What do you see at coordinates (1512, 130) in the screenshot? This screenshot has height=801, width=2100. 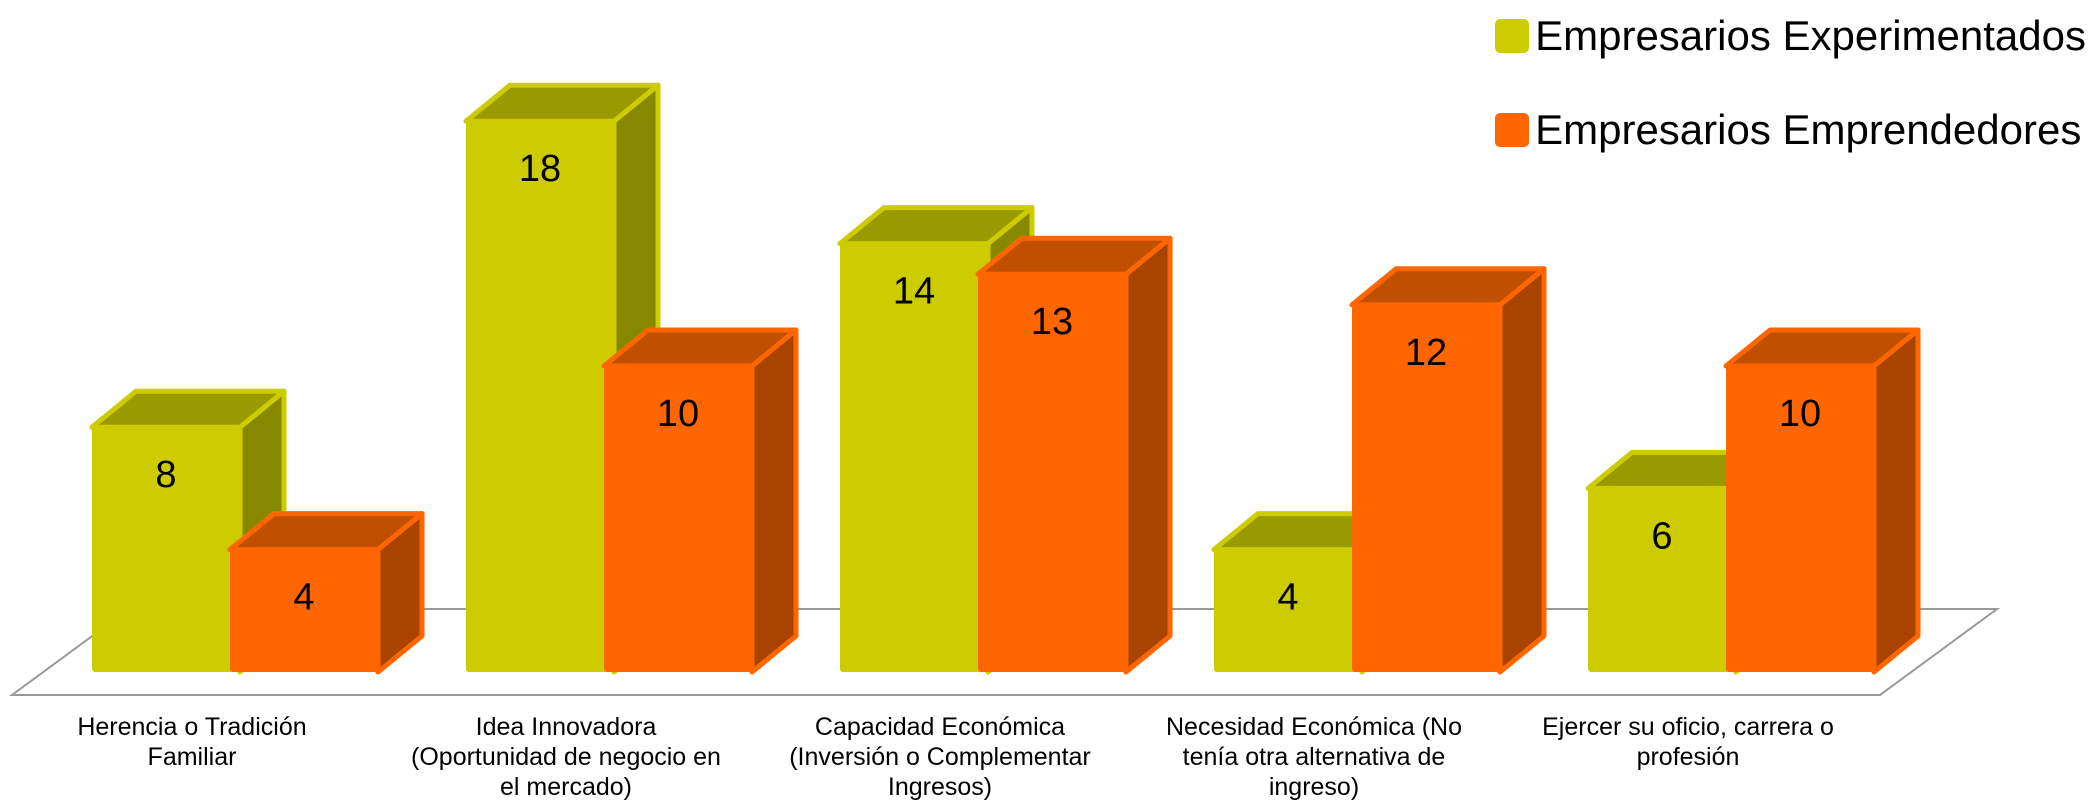 I see `legend-swatch-emprendedores` at bounding box center [1512, 130].